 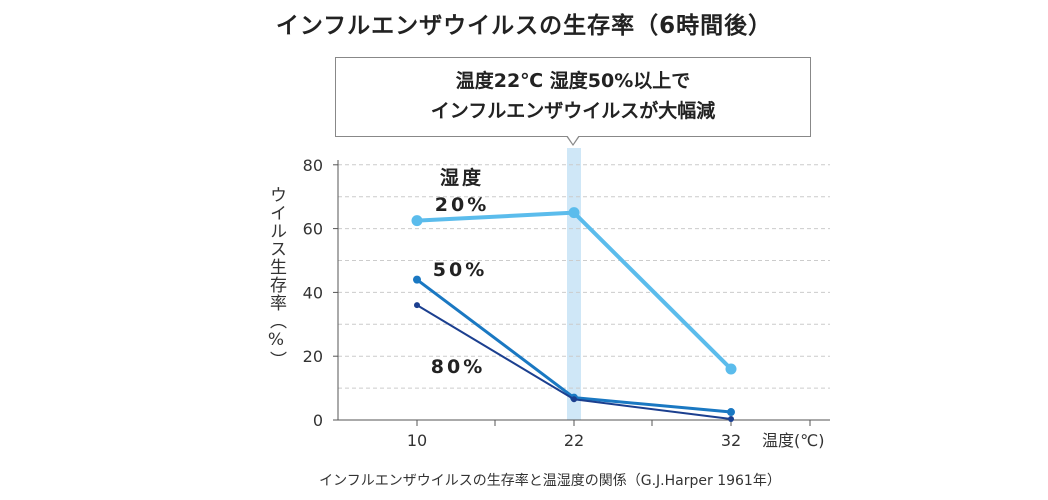 I want to click on x-tick-label: 22, so click(x=574, y=440).